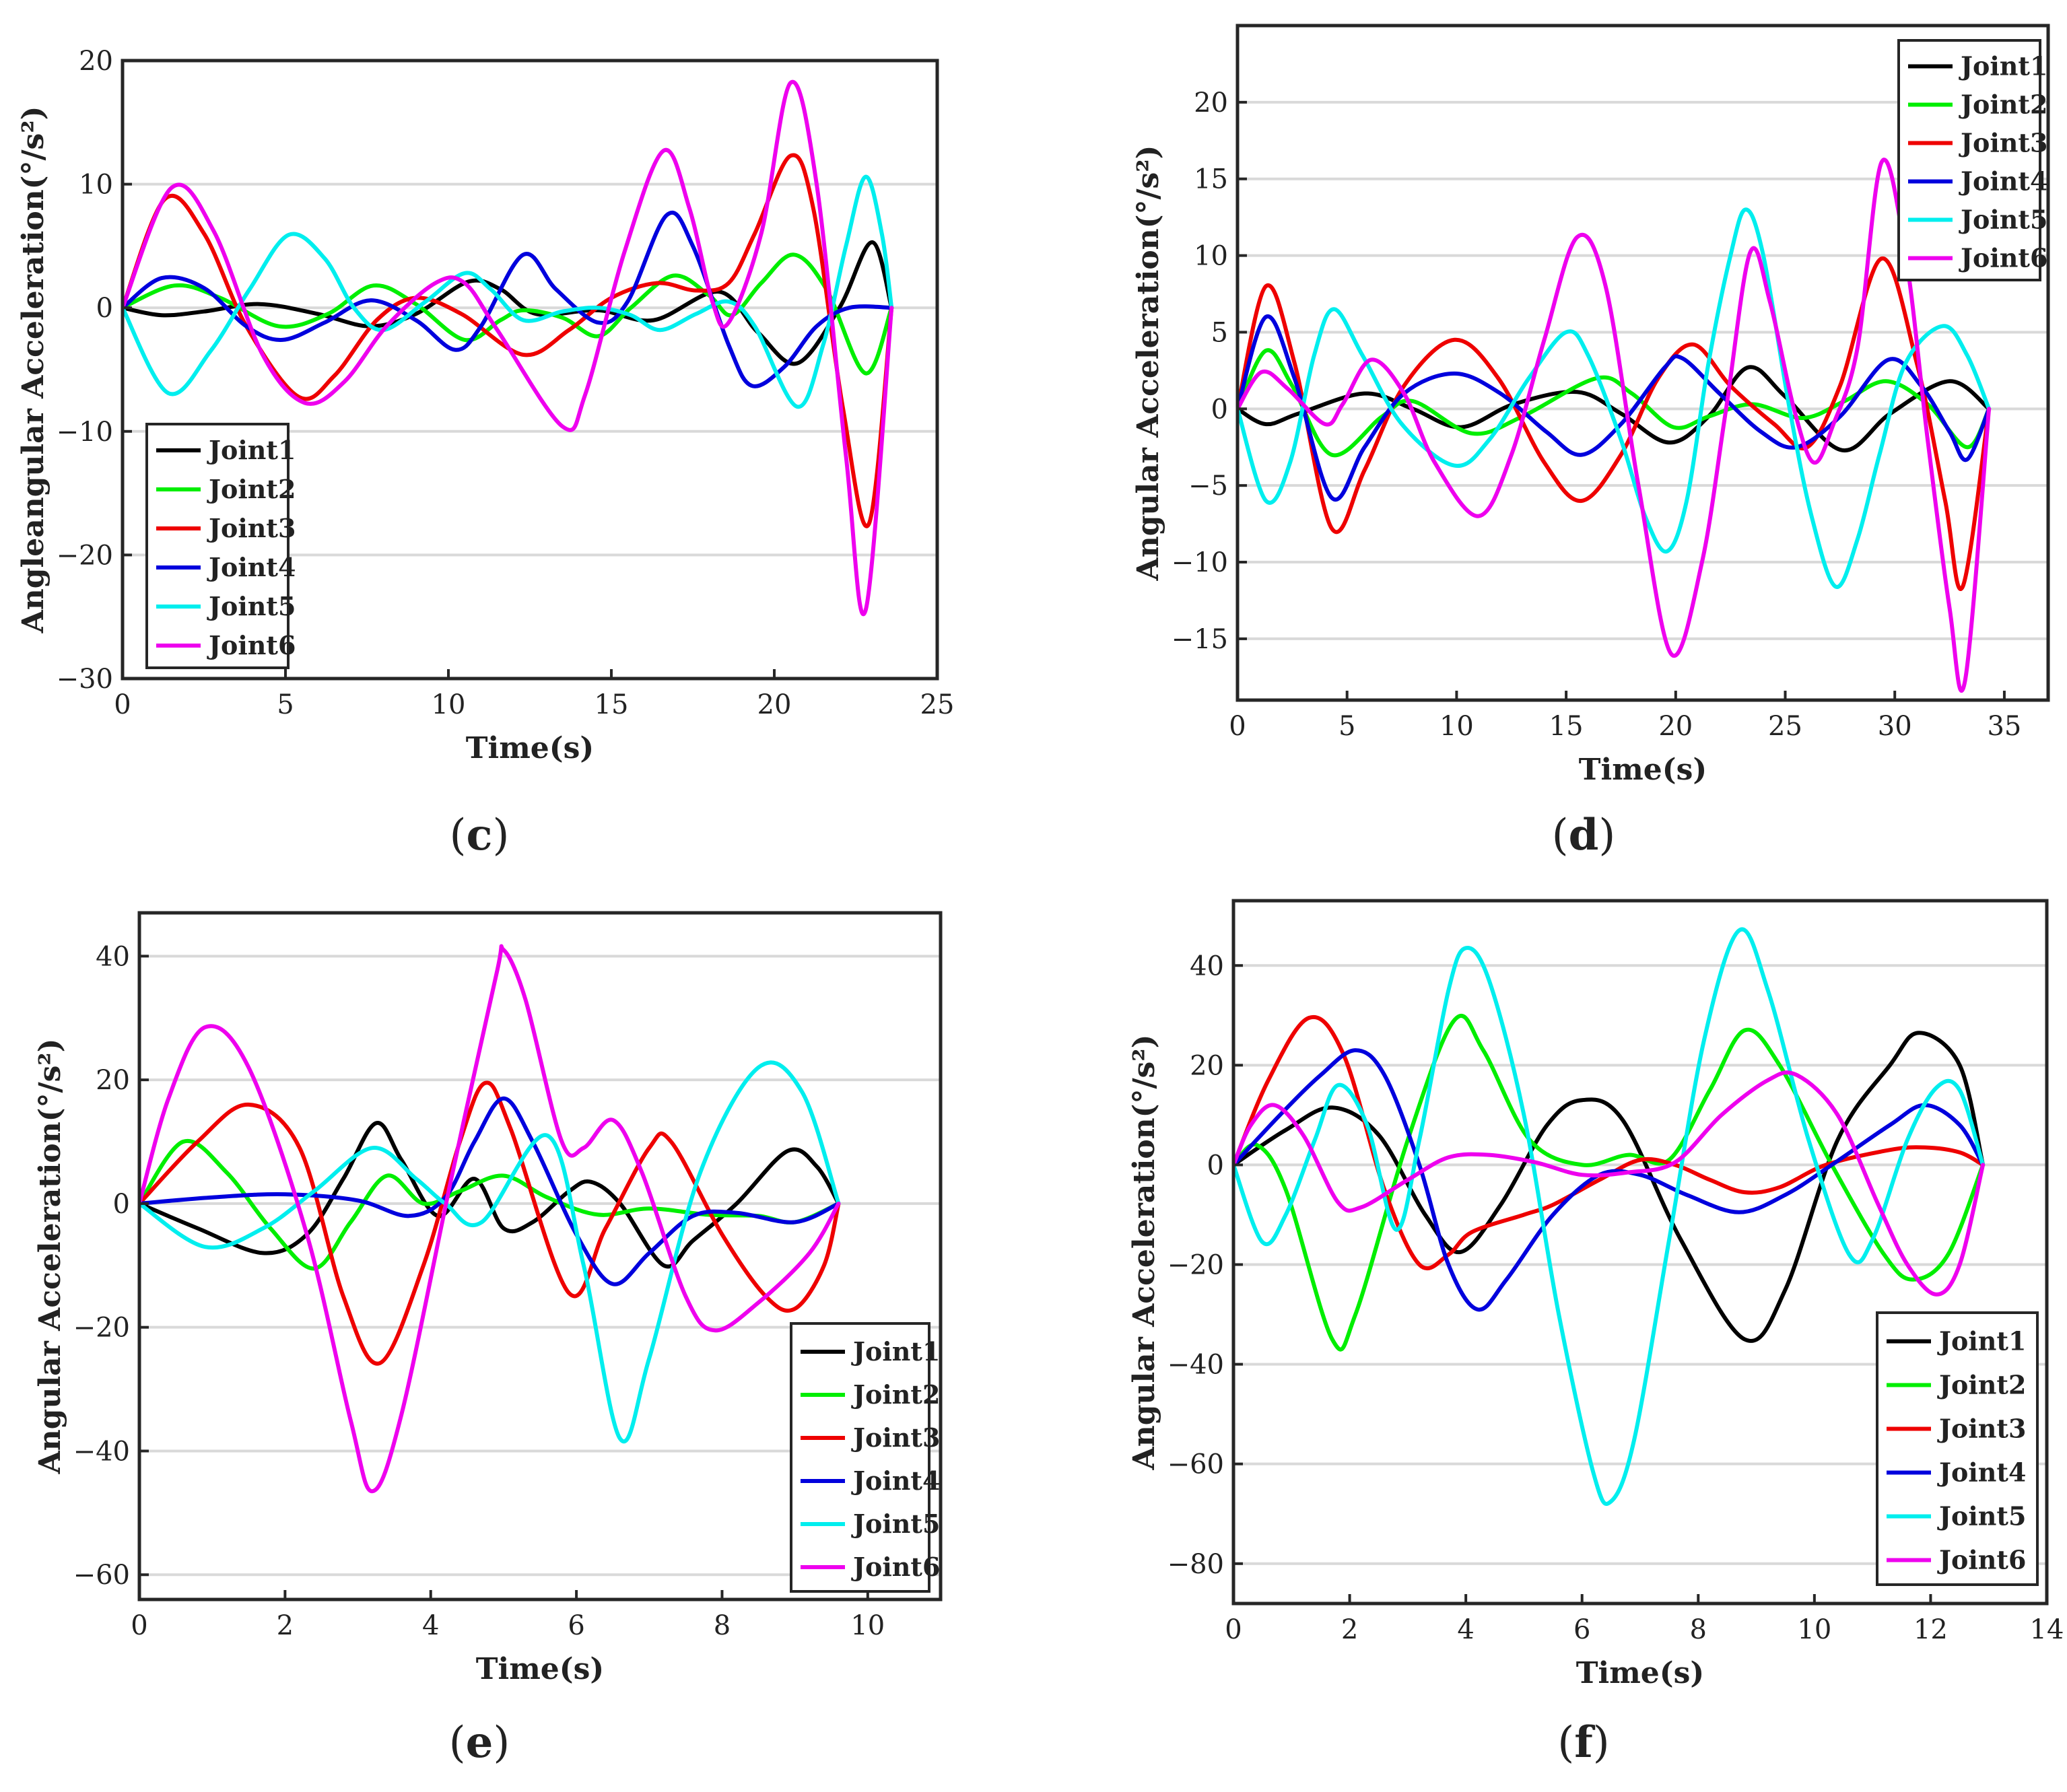 The width and height of the screenshot is (2067, 1792). Describe the element at coordinates (1211, 179) in the screenshot. I see `y-tick-label: 15` at that location.